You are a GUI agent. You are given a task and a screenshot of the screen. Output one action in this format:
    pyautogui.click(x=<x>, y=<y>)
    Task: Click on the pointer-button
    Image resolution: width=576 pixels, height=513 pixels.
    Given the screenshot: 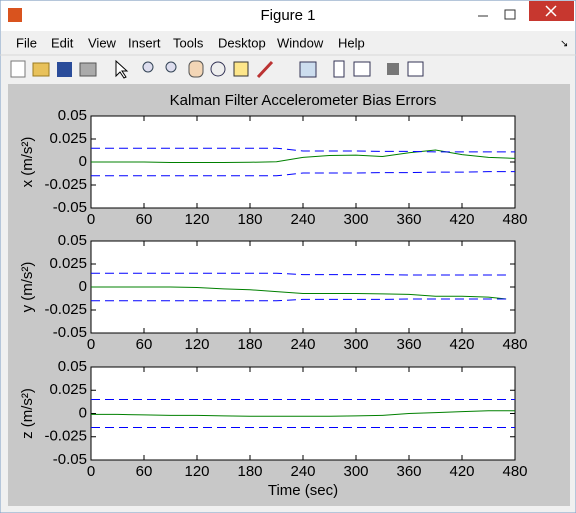 What is the action you would take?
    pyautogui.click(x=122, y=69)
    